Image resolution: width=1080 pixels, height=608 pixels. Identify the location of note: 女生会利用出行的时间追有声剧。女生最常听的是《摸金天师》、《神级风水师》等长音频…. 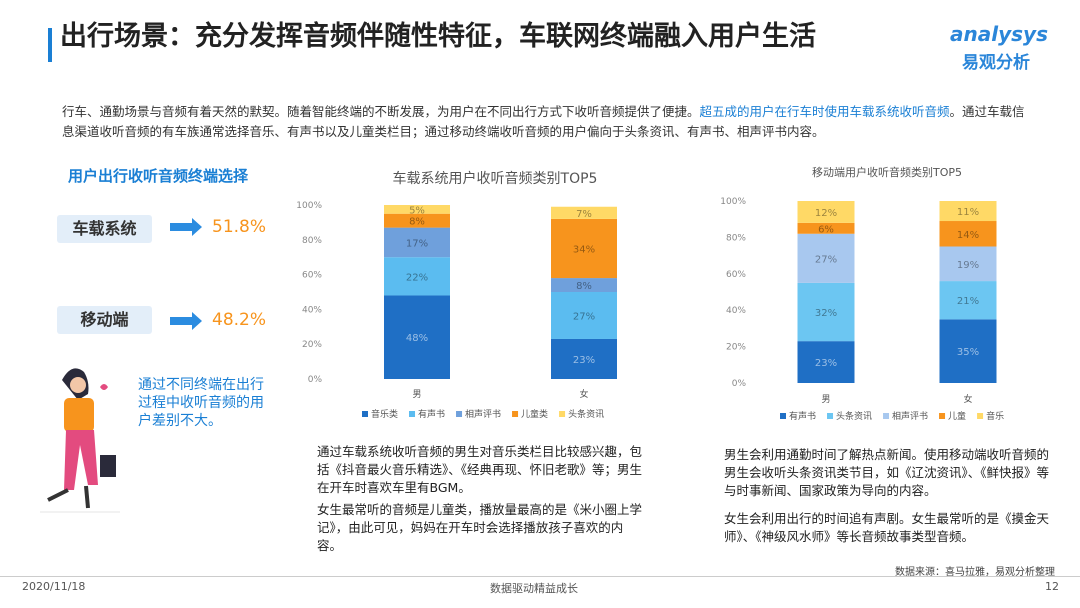
(887, 527).